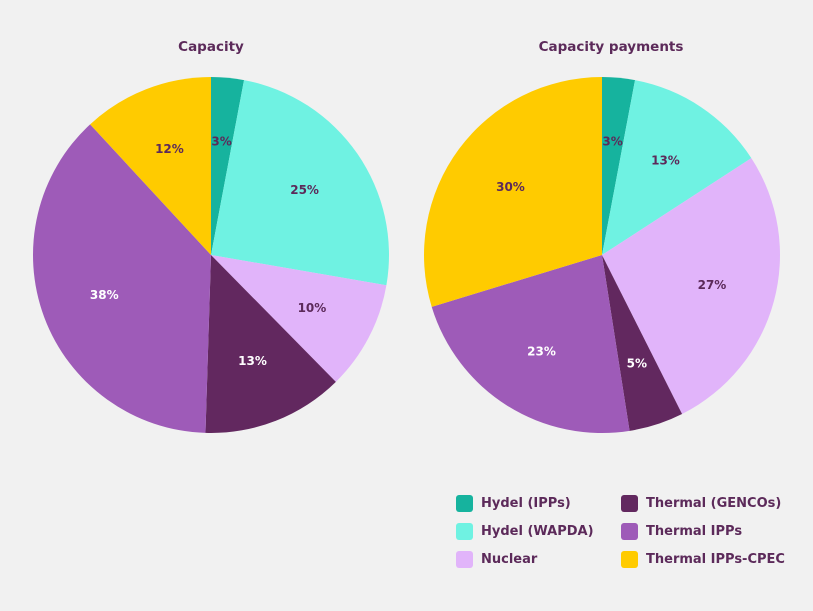  Describe the element at coordinates (312, 308) in the screenshot. I see `slice-label: 10%` at that location.